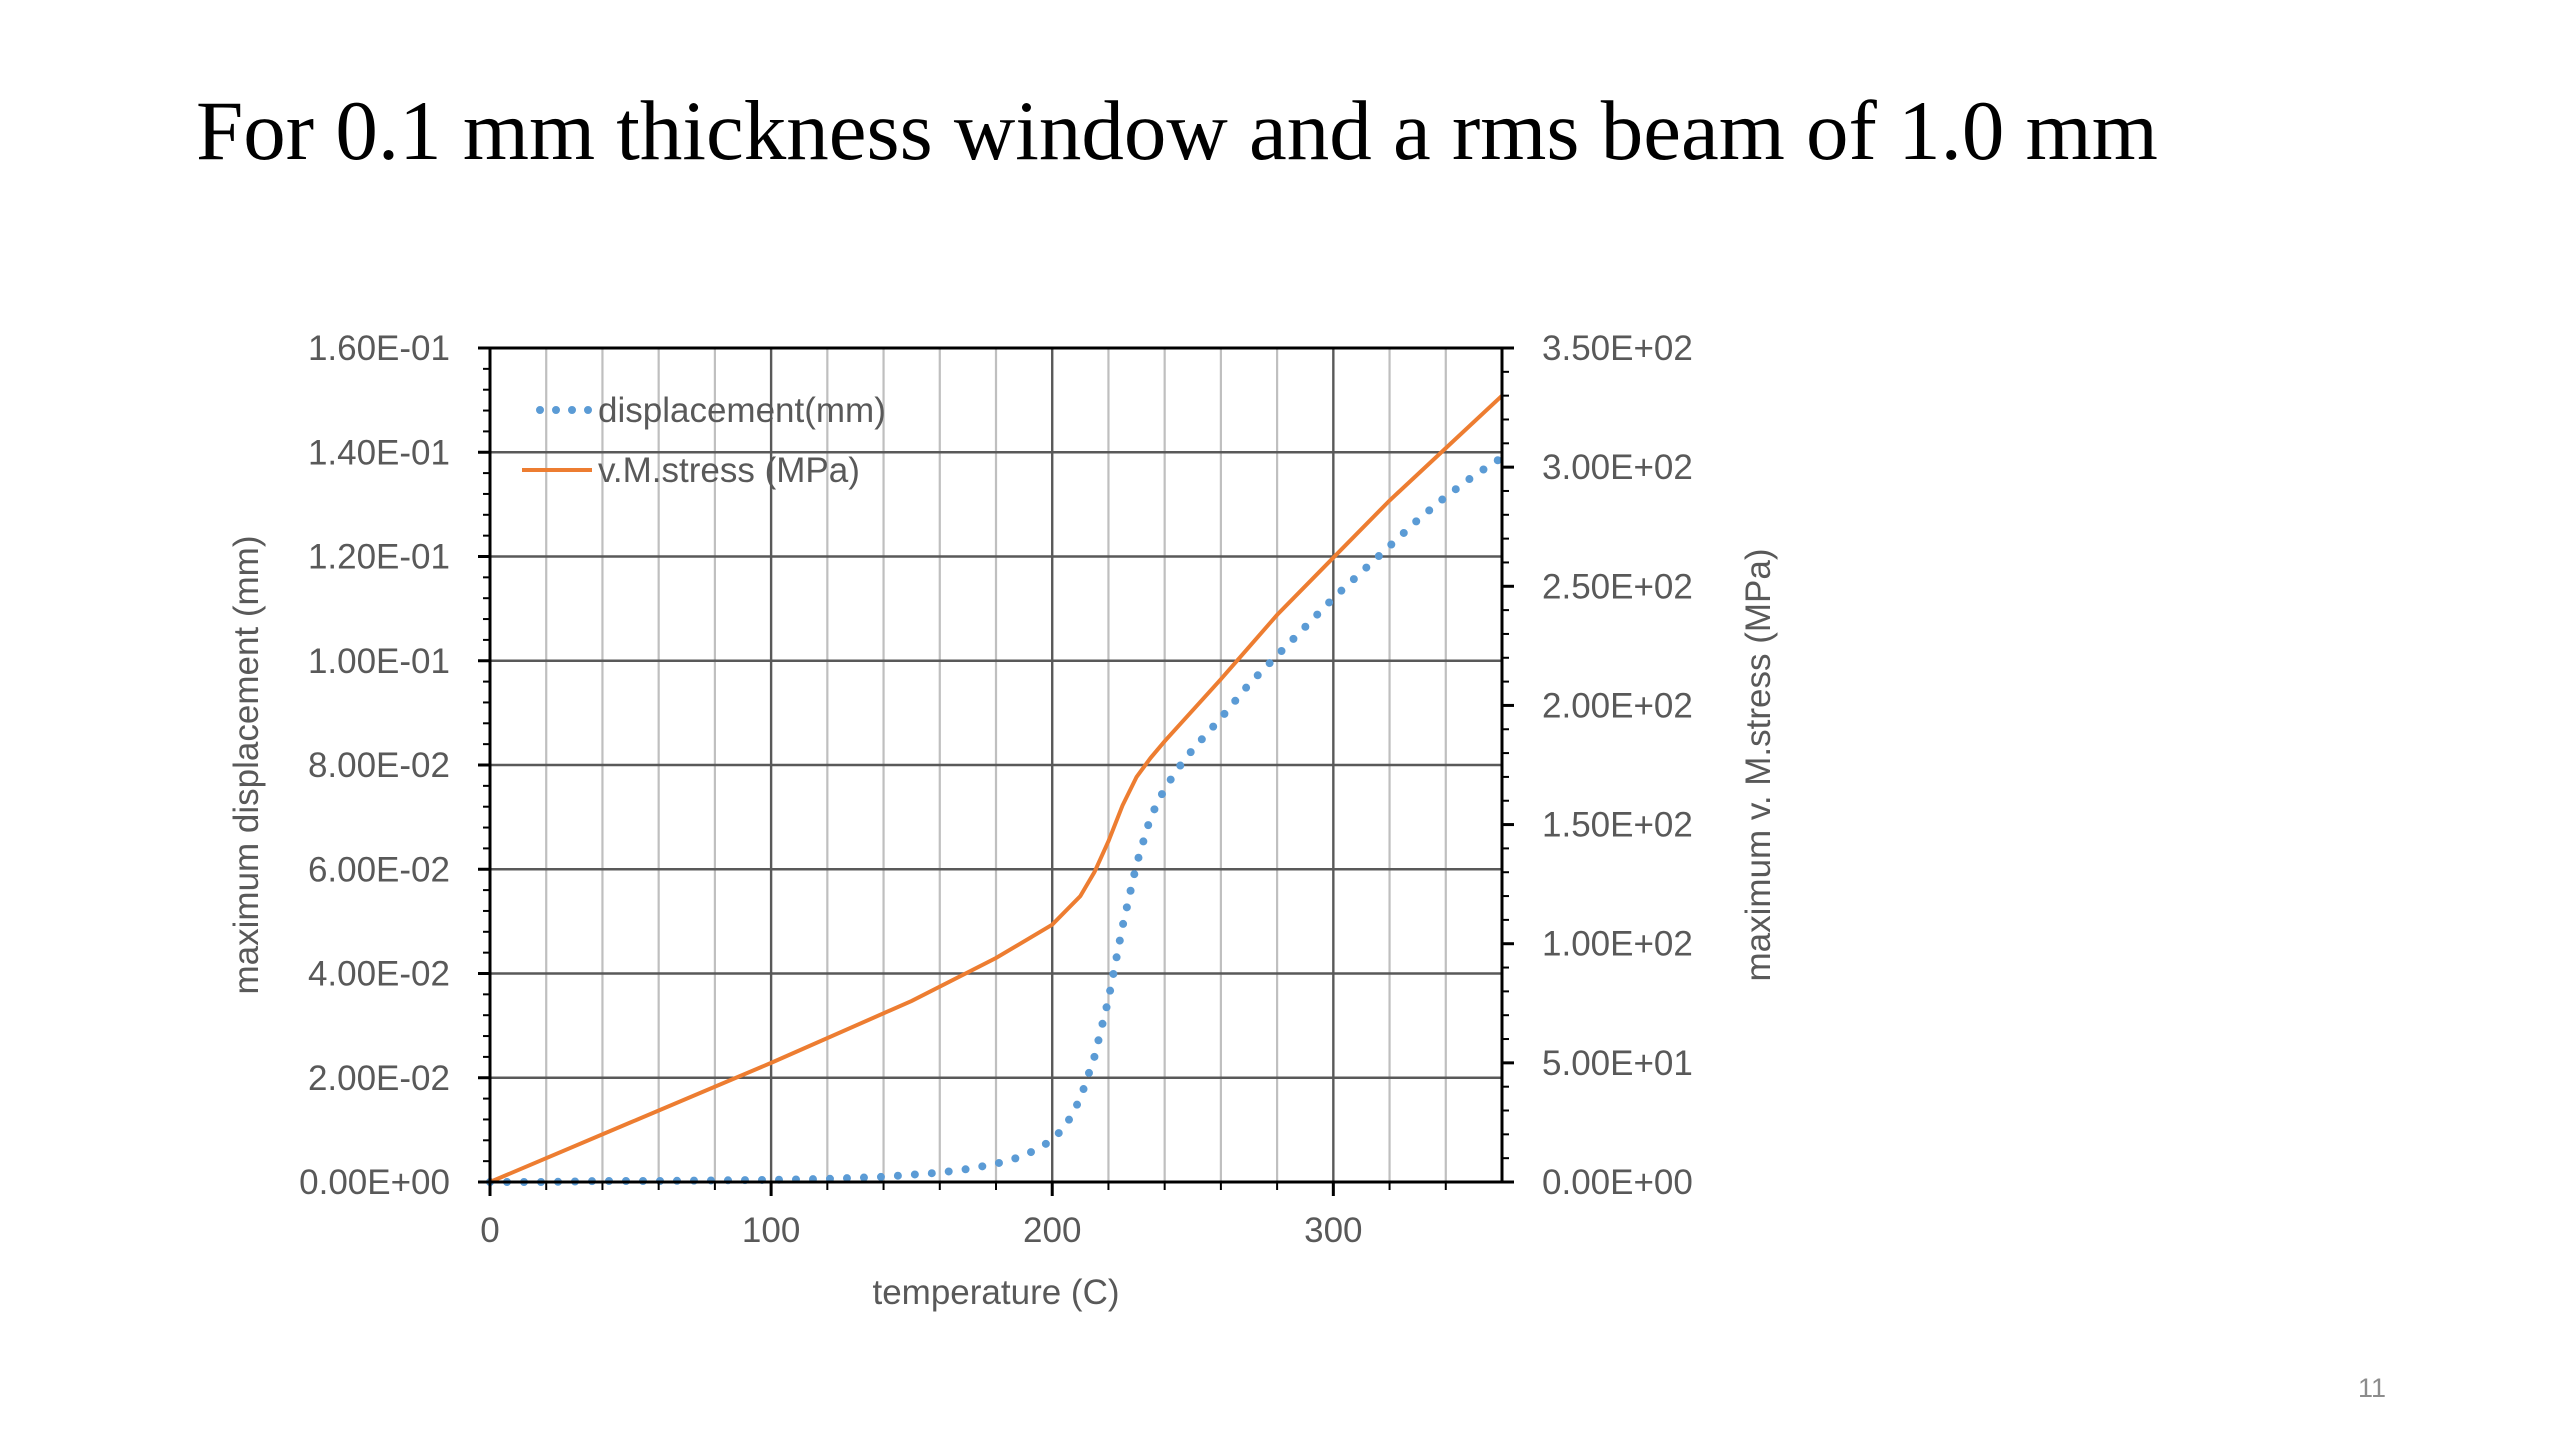  What do you see at coordinates (379, 1078) in the screenshot?
I see `y-tick-label: 2.00E-02` at bounding box center [379, 1078].